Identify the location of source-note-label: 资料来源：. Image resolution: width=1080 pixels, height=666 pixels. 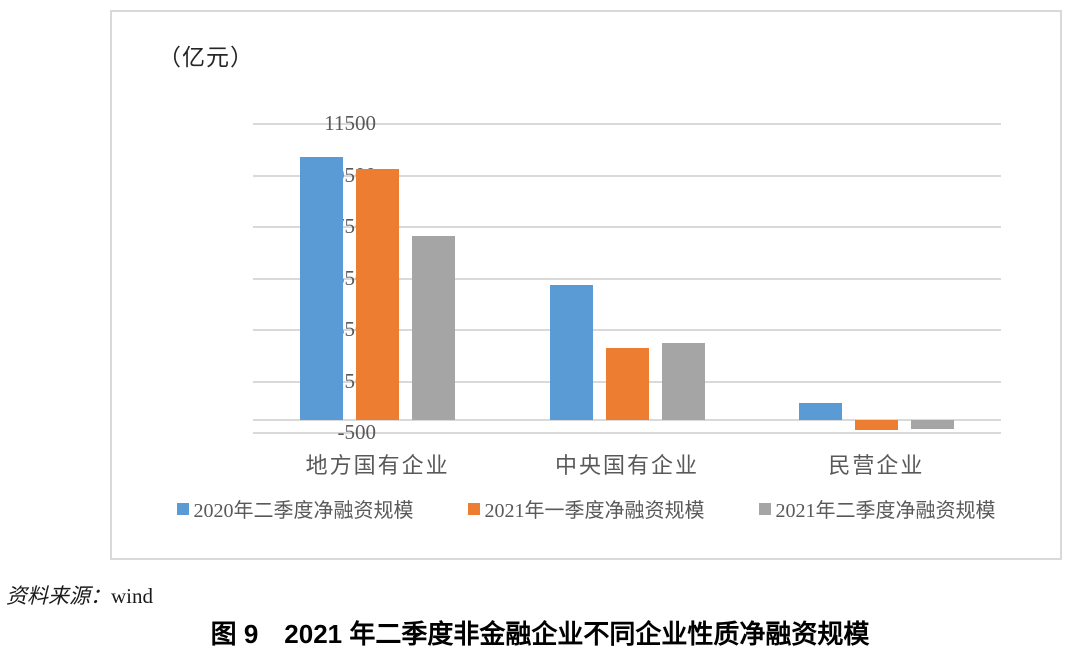
(58, 596).